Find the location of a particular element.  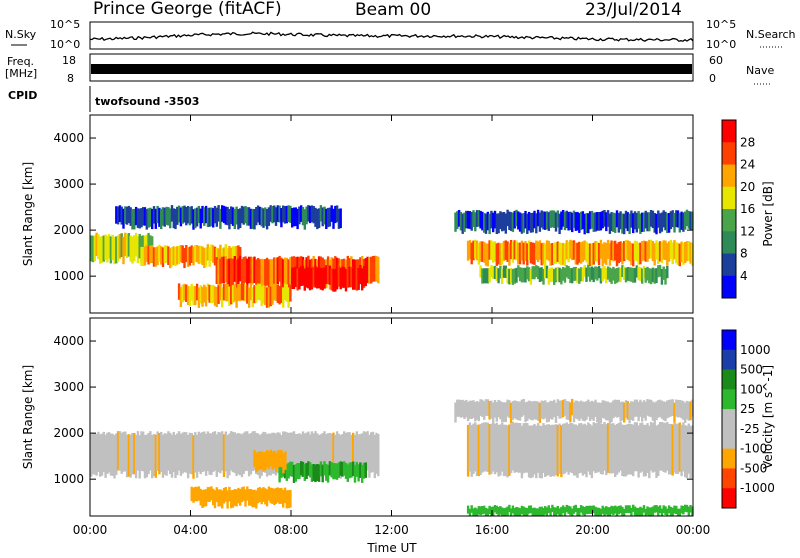

xtick-label-5: 20:00 is located at coordinates (592, 530).